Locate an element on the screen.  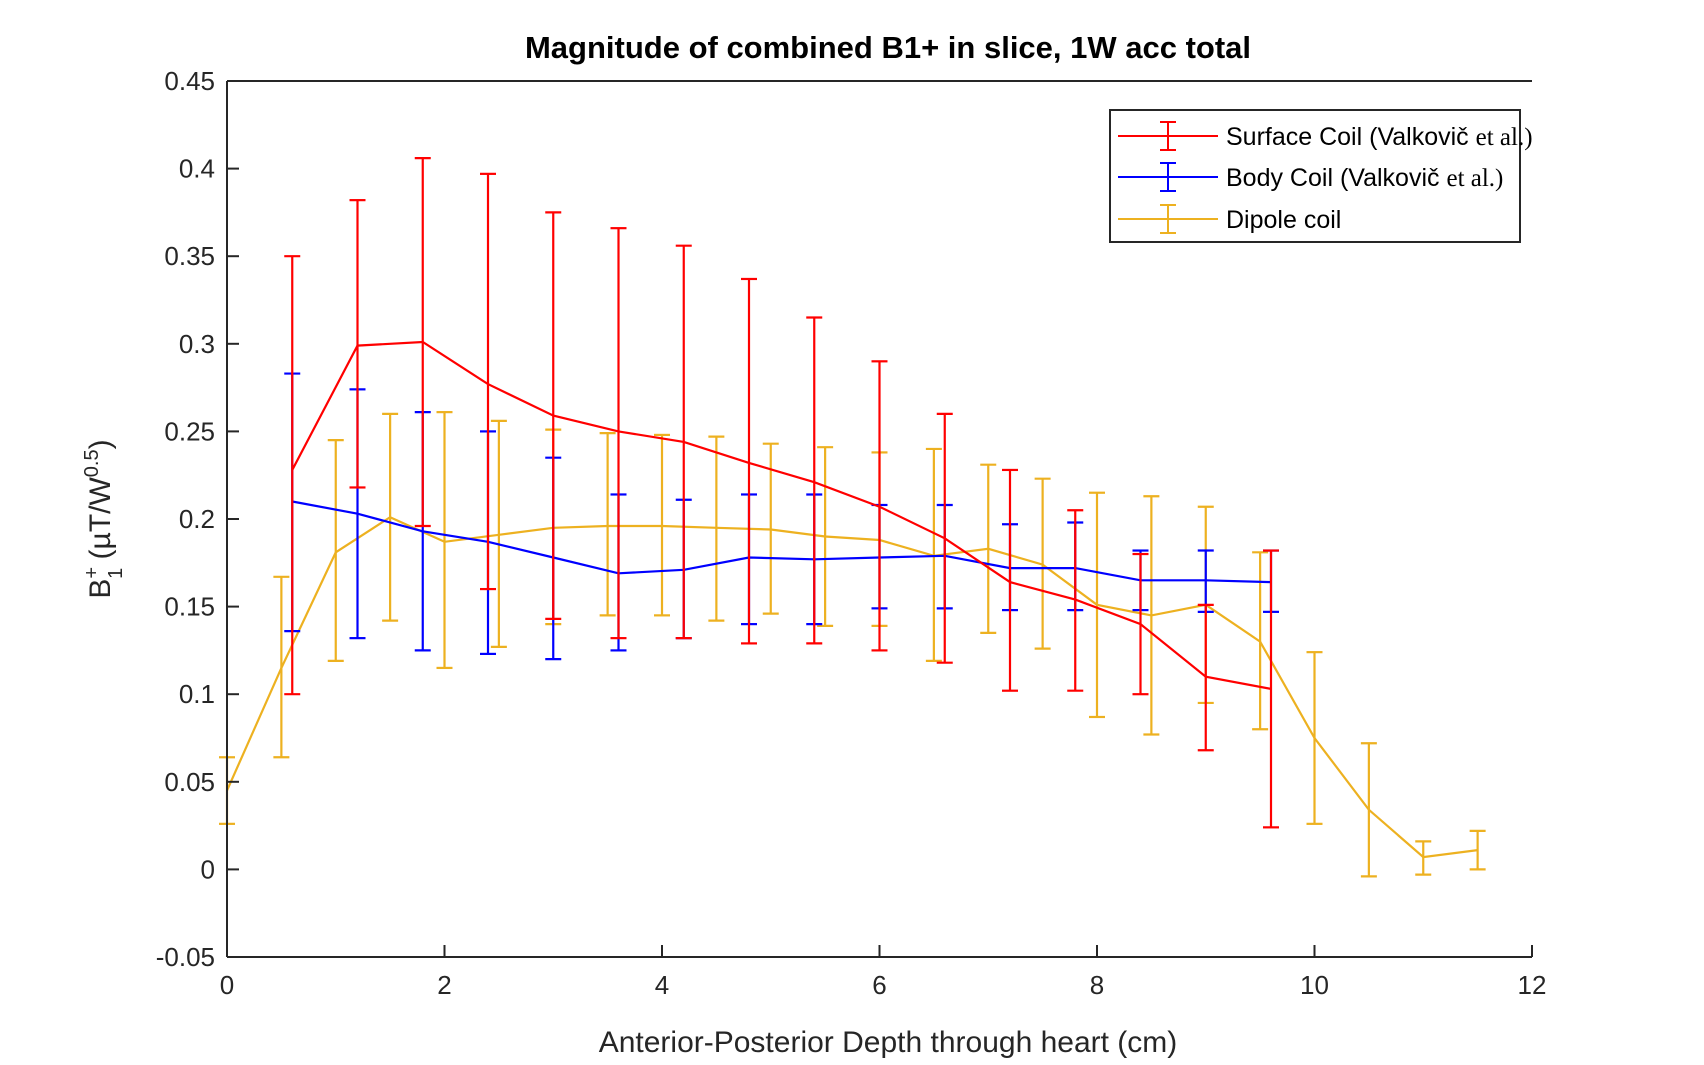
y-axis-label-exp: 0.5 is located at coordinates (92, 463).